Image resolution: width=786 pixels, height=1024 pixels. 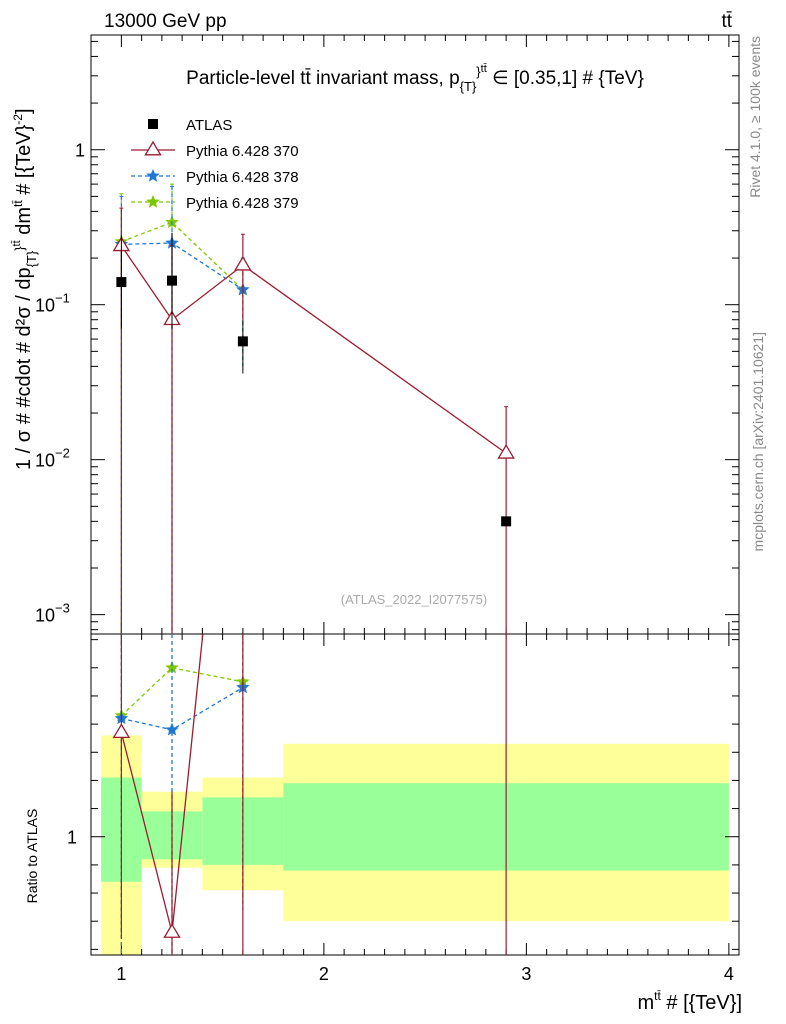 What do you see at coordinates (689, 1001) in the screenshot?
I see `x-axis-label: mtt̄ # [{TeV}]` at bounding box center [689, 1001].